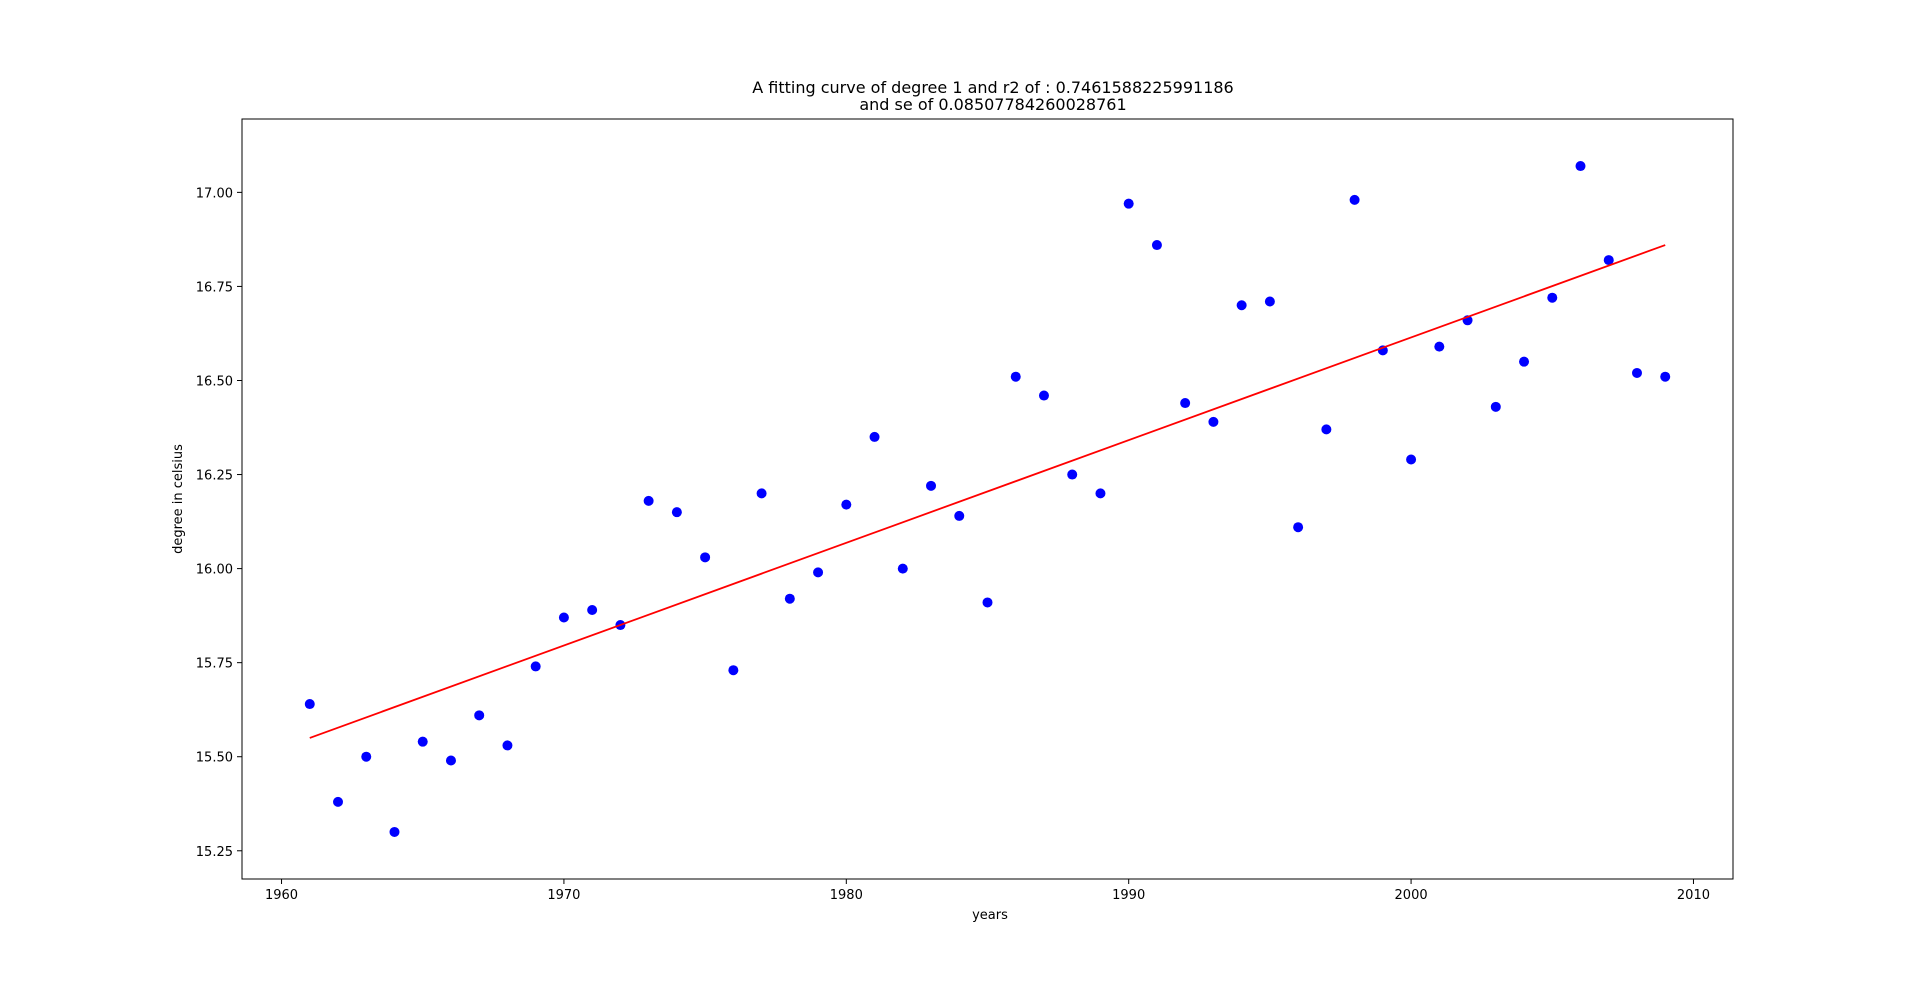  Describe the element at coordinates (214, 664) in the screenshot. I see `y-tick-label: 15.75` at that location.